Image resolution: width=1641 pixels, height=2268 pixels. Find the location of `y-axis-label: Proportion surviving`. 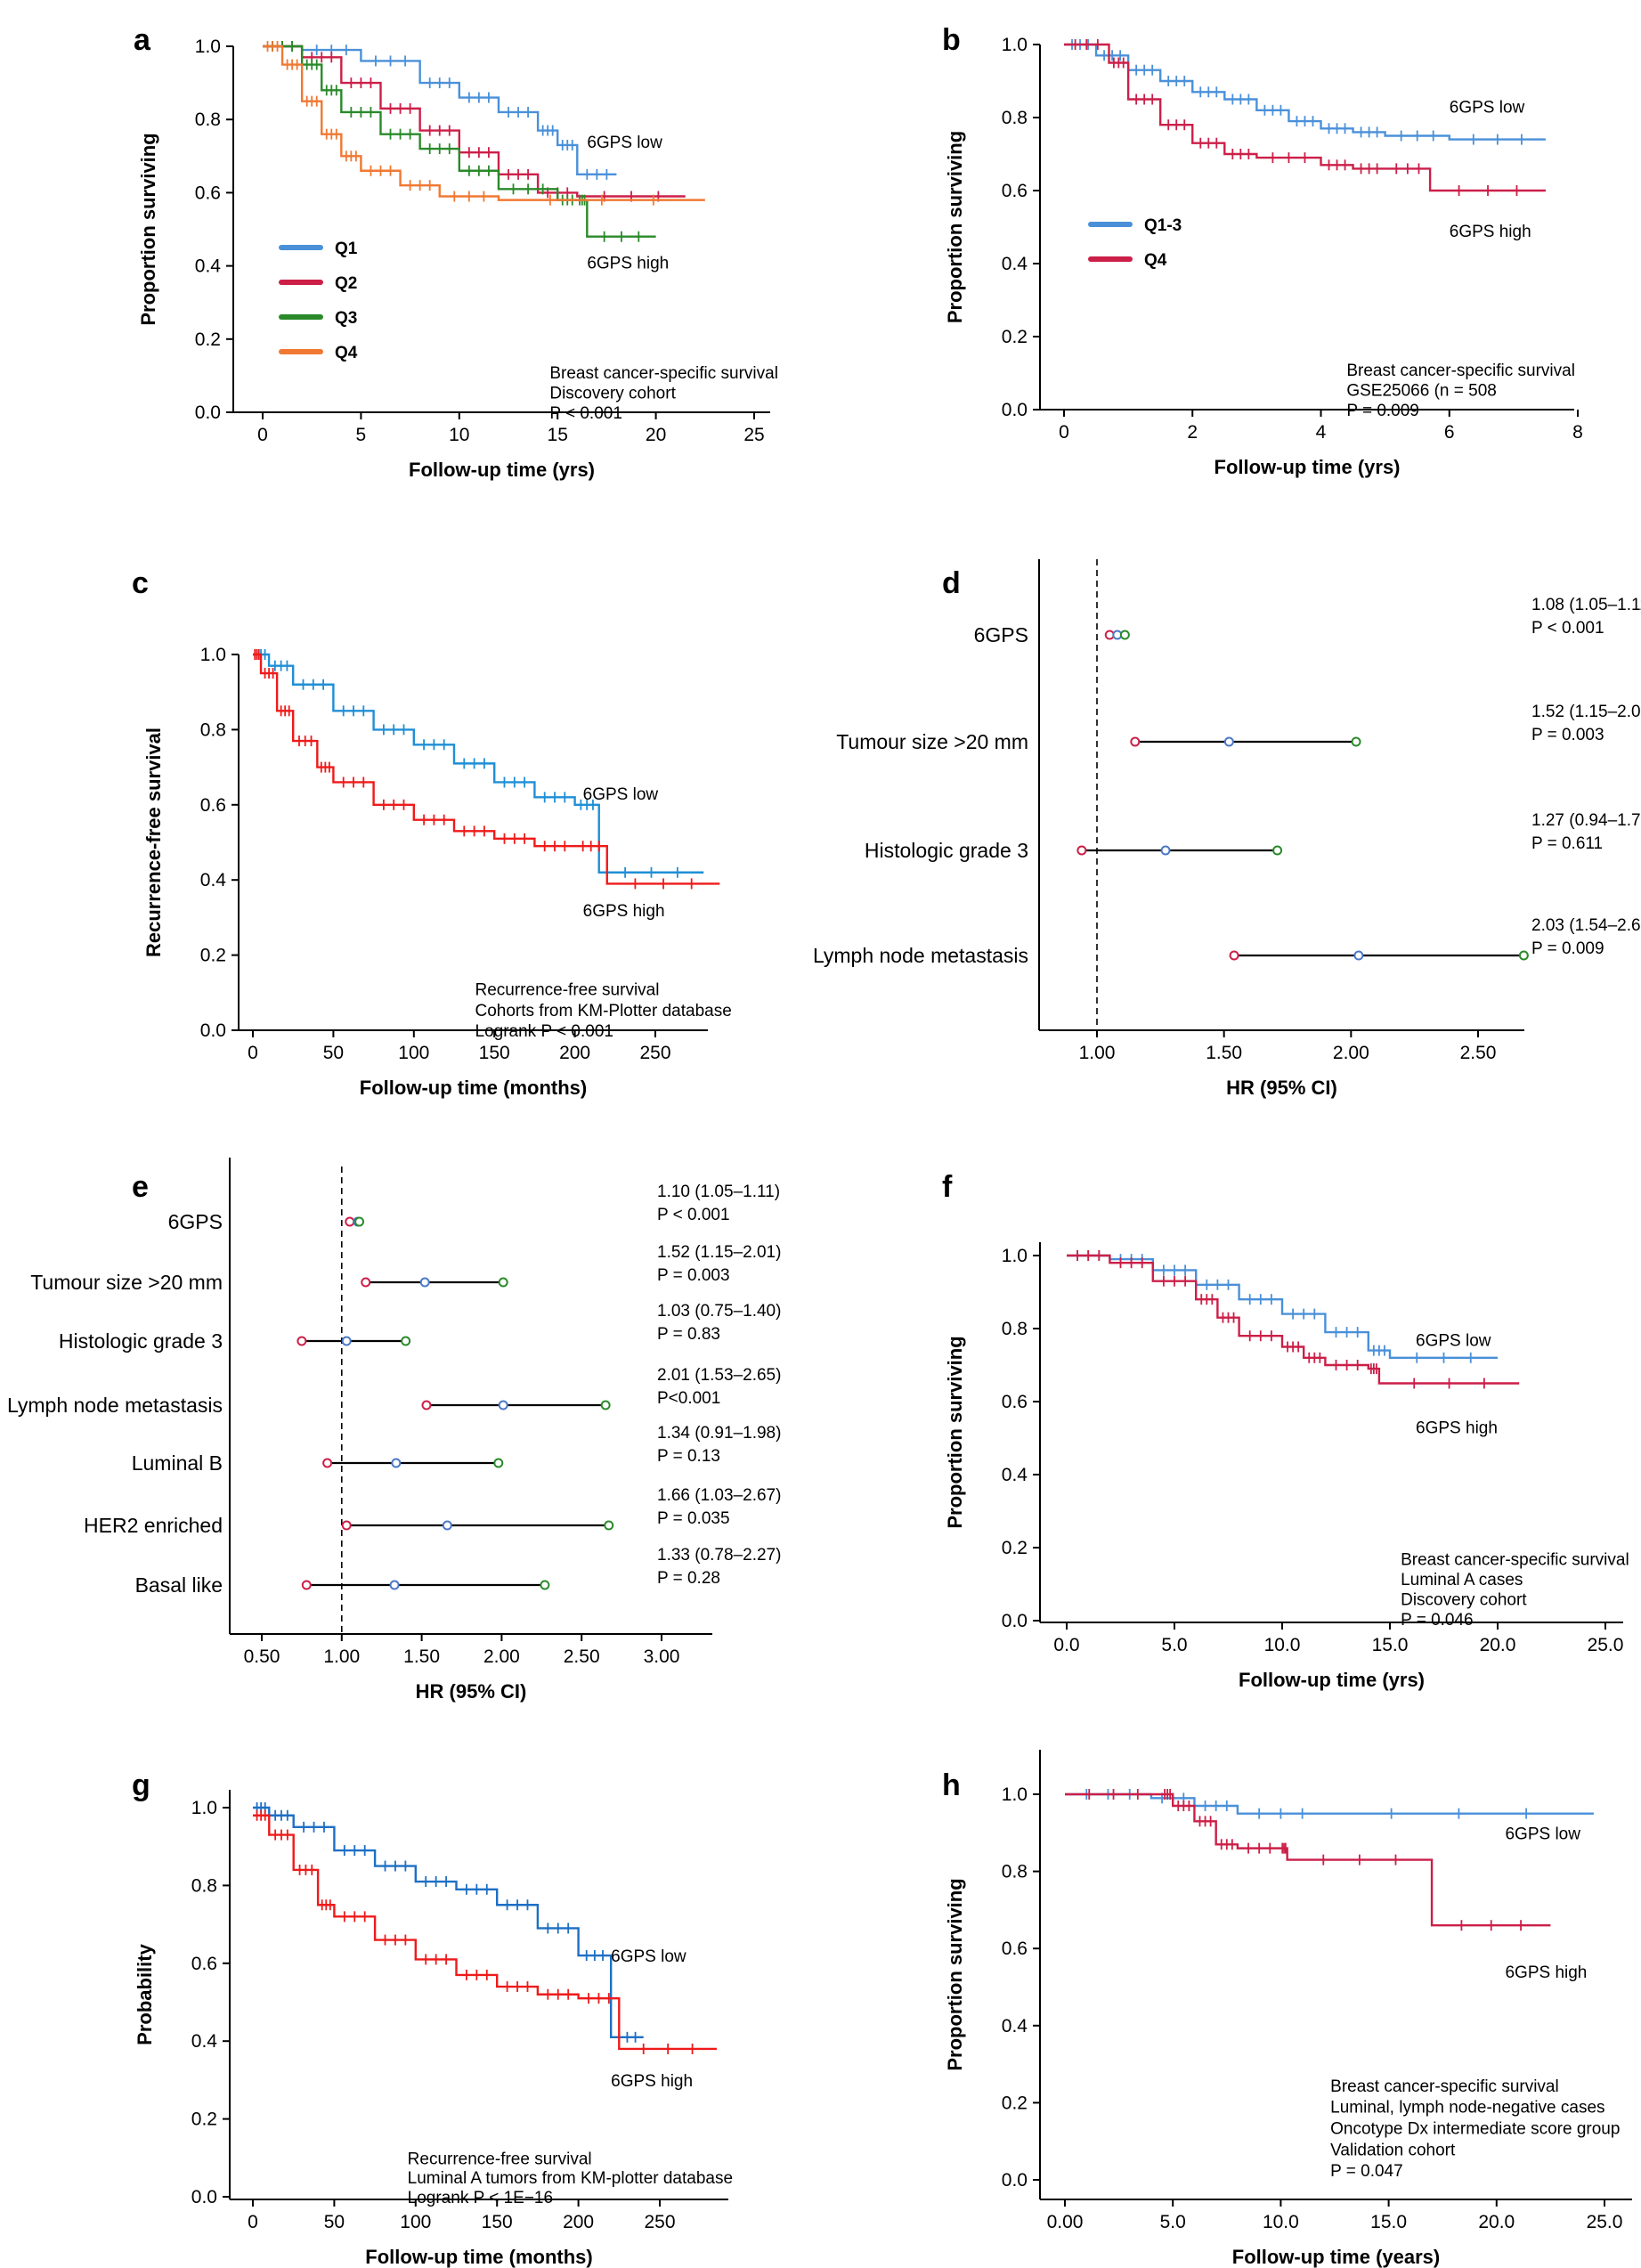

y-axis-label: Proportion surviving is located at coordinates (148, 229).